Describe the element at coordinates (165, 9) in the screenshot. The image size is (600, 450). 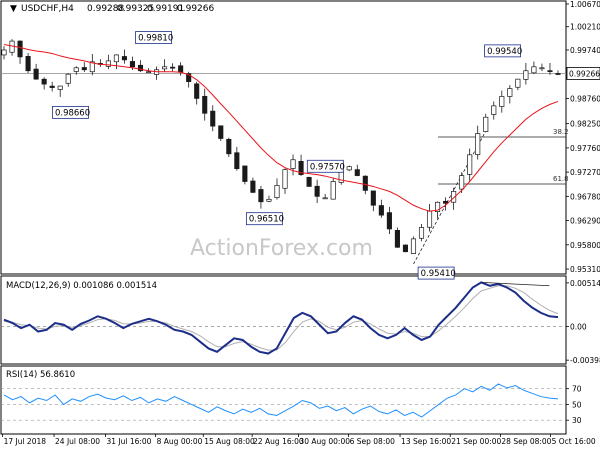
I see `header-low: 0.99191` at that location.